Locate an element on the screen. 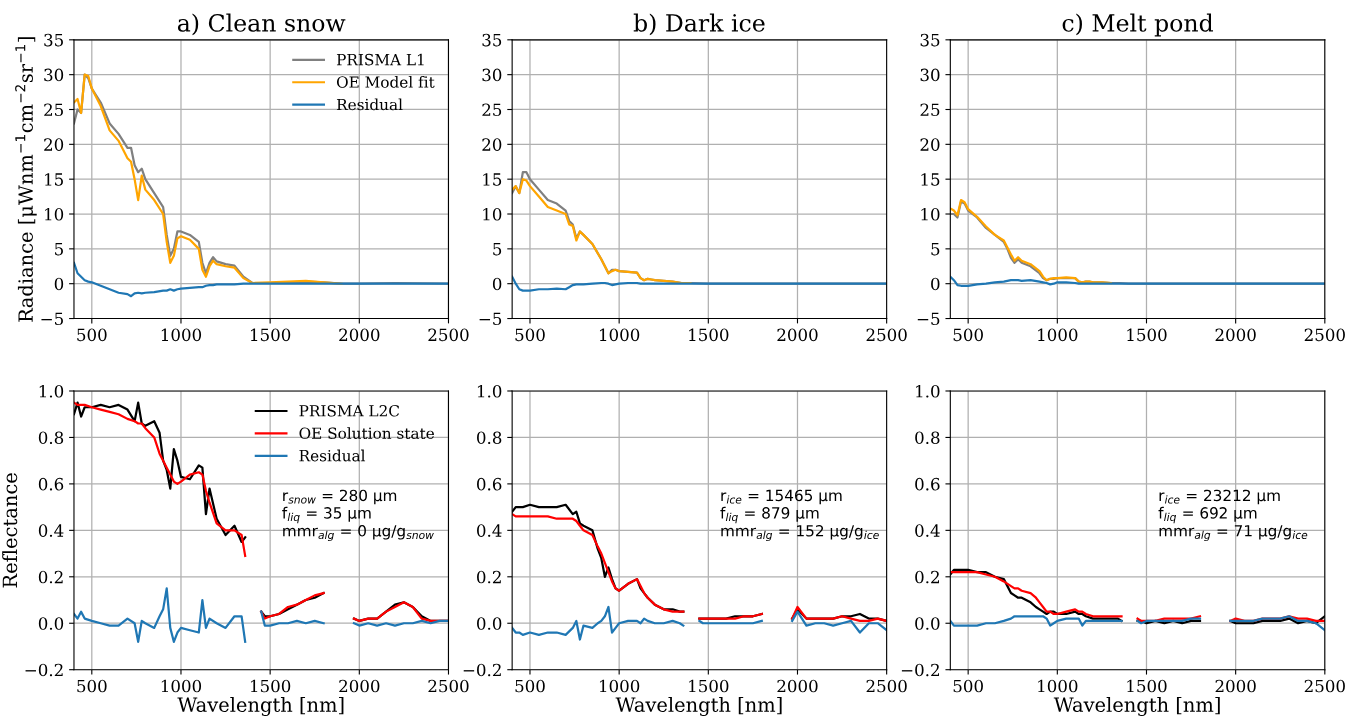 The height and width of the screenshot is (724, 1345). chart-title: b) Dark ice is located at coordinates (699, 24).